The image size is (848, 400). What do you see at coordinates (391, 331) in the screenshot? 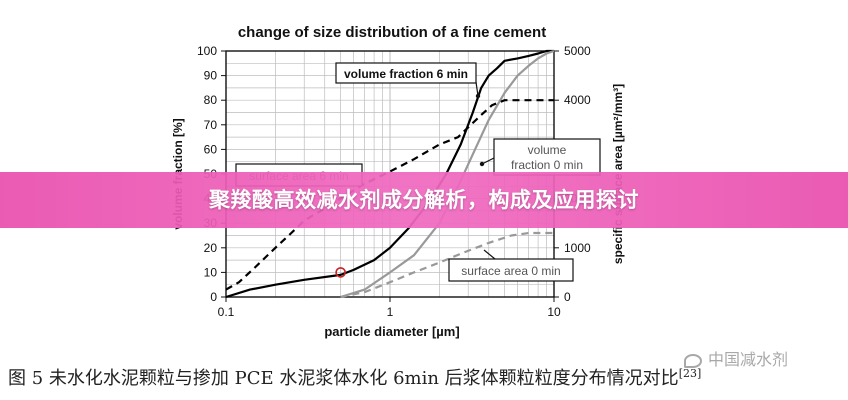
I see `x-axis-label: particle diameter [µm]` at bounding box center [391, 331].